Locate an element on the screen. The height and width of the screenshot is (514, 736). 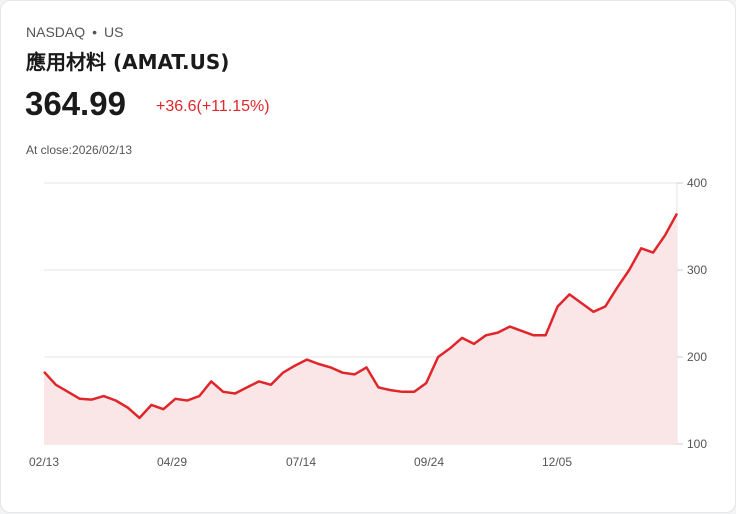
x-tick-label: 07/14 is located at coordinates (301, 462).